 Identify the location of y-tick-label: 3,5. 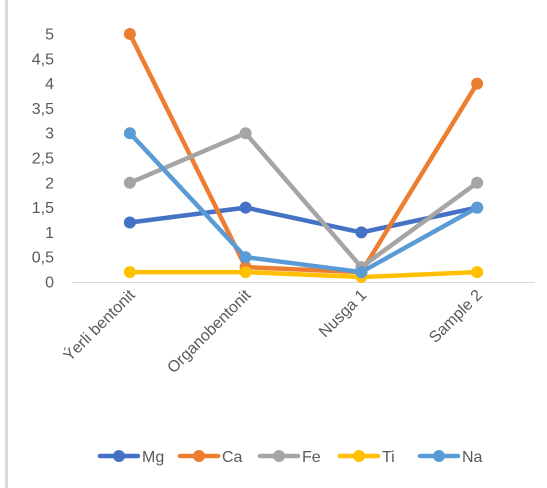
(43, 109).